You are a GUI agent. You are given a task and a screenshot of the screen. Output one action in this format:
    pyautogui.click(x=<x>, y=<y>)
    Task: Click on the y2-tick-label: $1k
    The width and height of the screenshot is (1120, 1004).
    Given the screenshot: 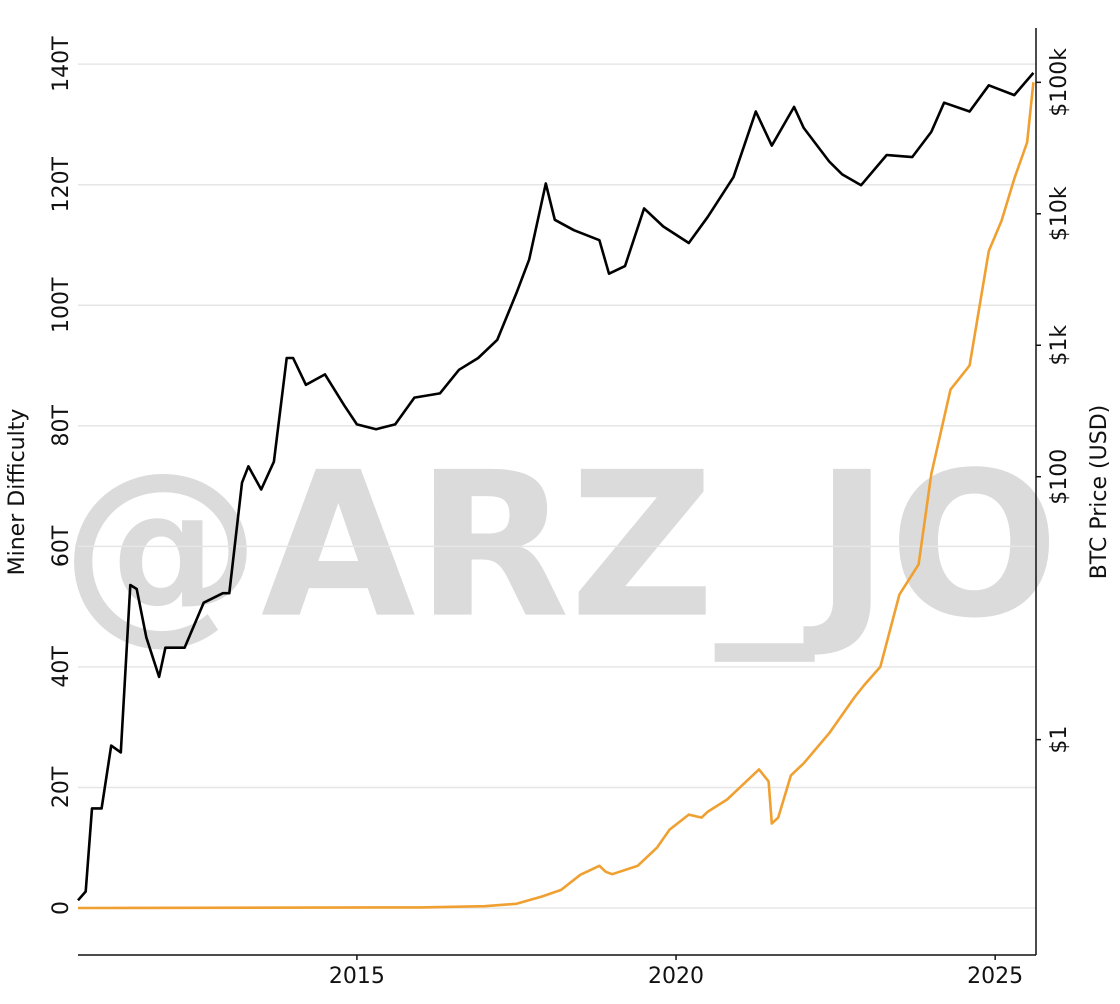 What is the action you would take?
    pyautogui.click(x=1059, y=345)
    